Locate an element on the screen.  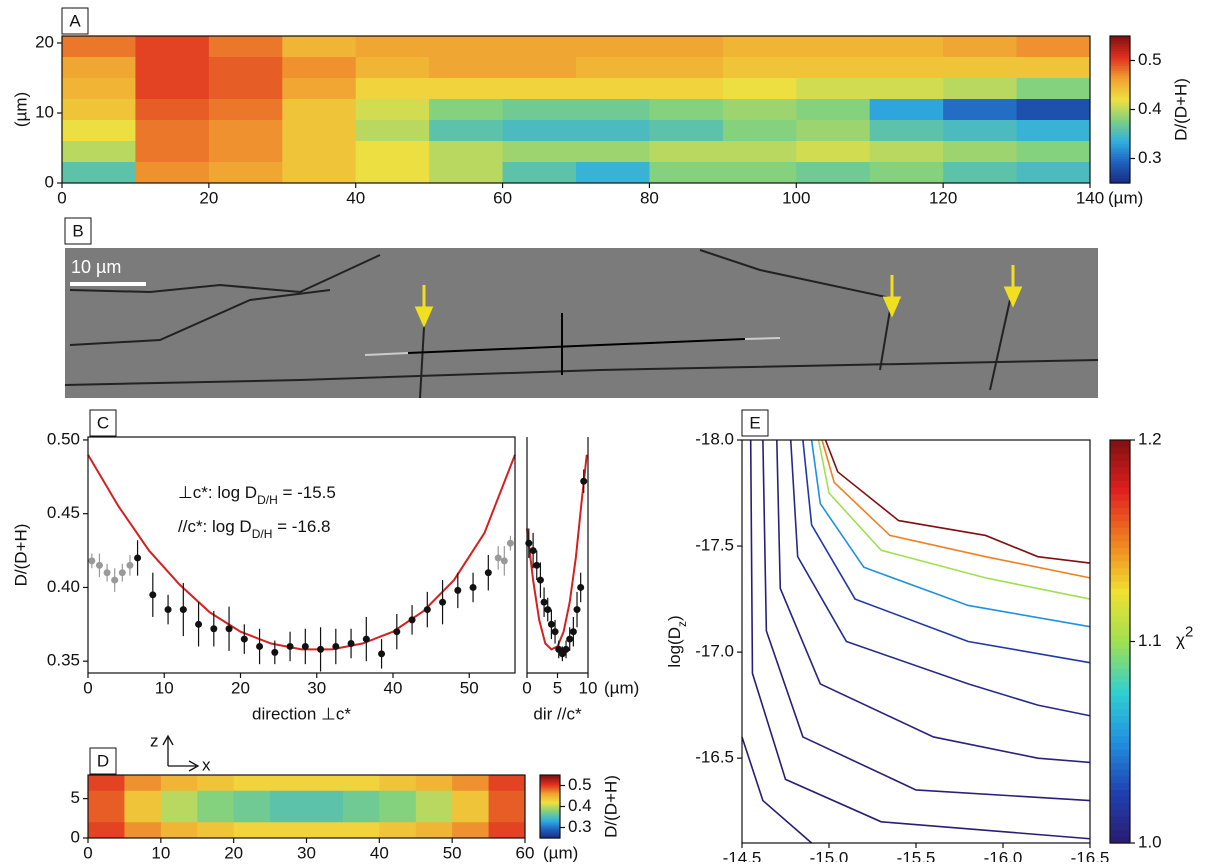
y-tick-label: 0 is located at coordinates (75, 836).